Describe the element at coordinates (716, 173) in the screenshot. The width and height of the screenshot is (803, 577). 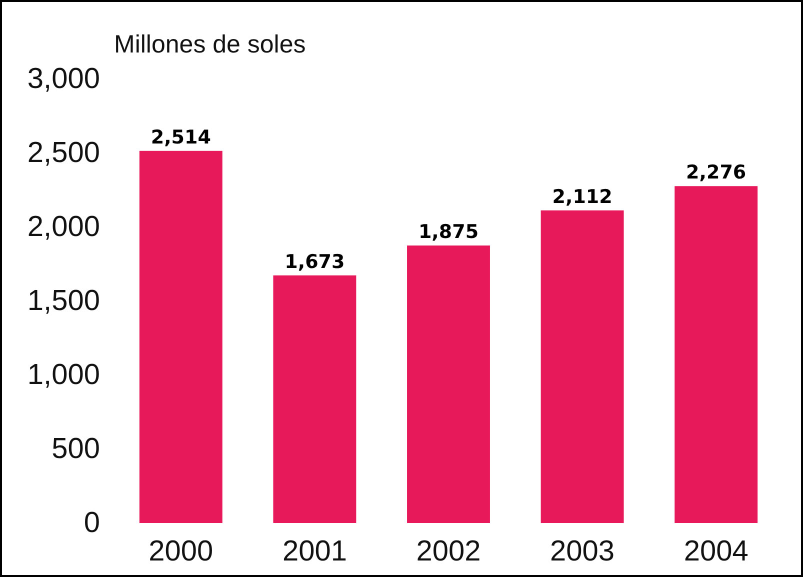
I see `data-label: 2,276` at that location.